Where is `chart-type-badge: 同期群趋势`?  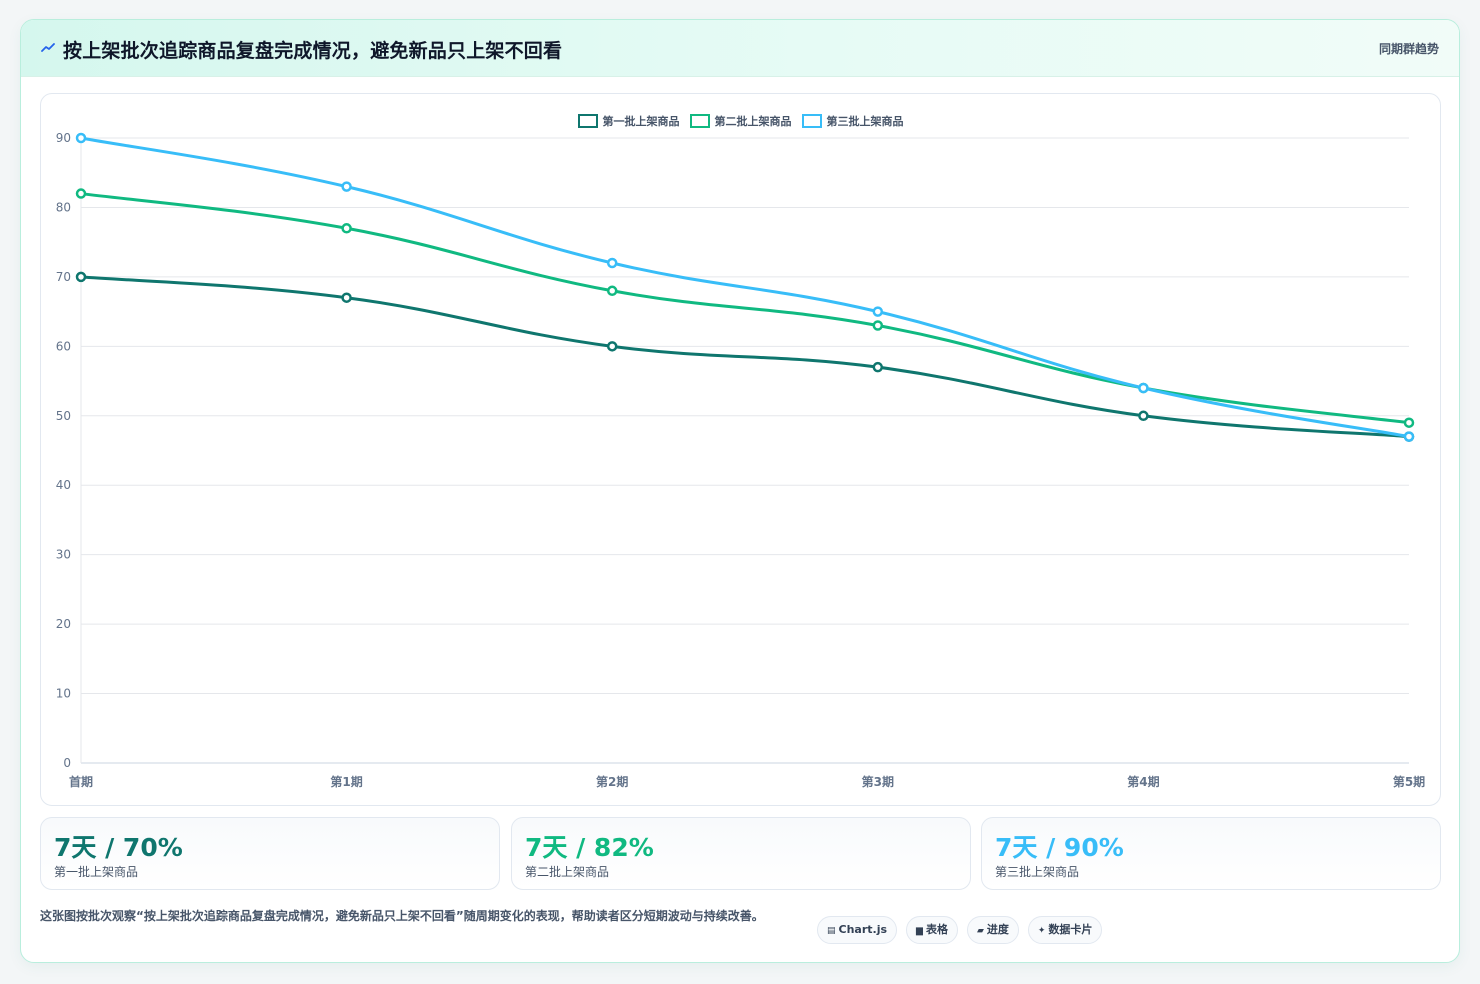 chart-type-badge: 同期群趋势 is located at coordinates (1408, 49).